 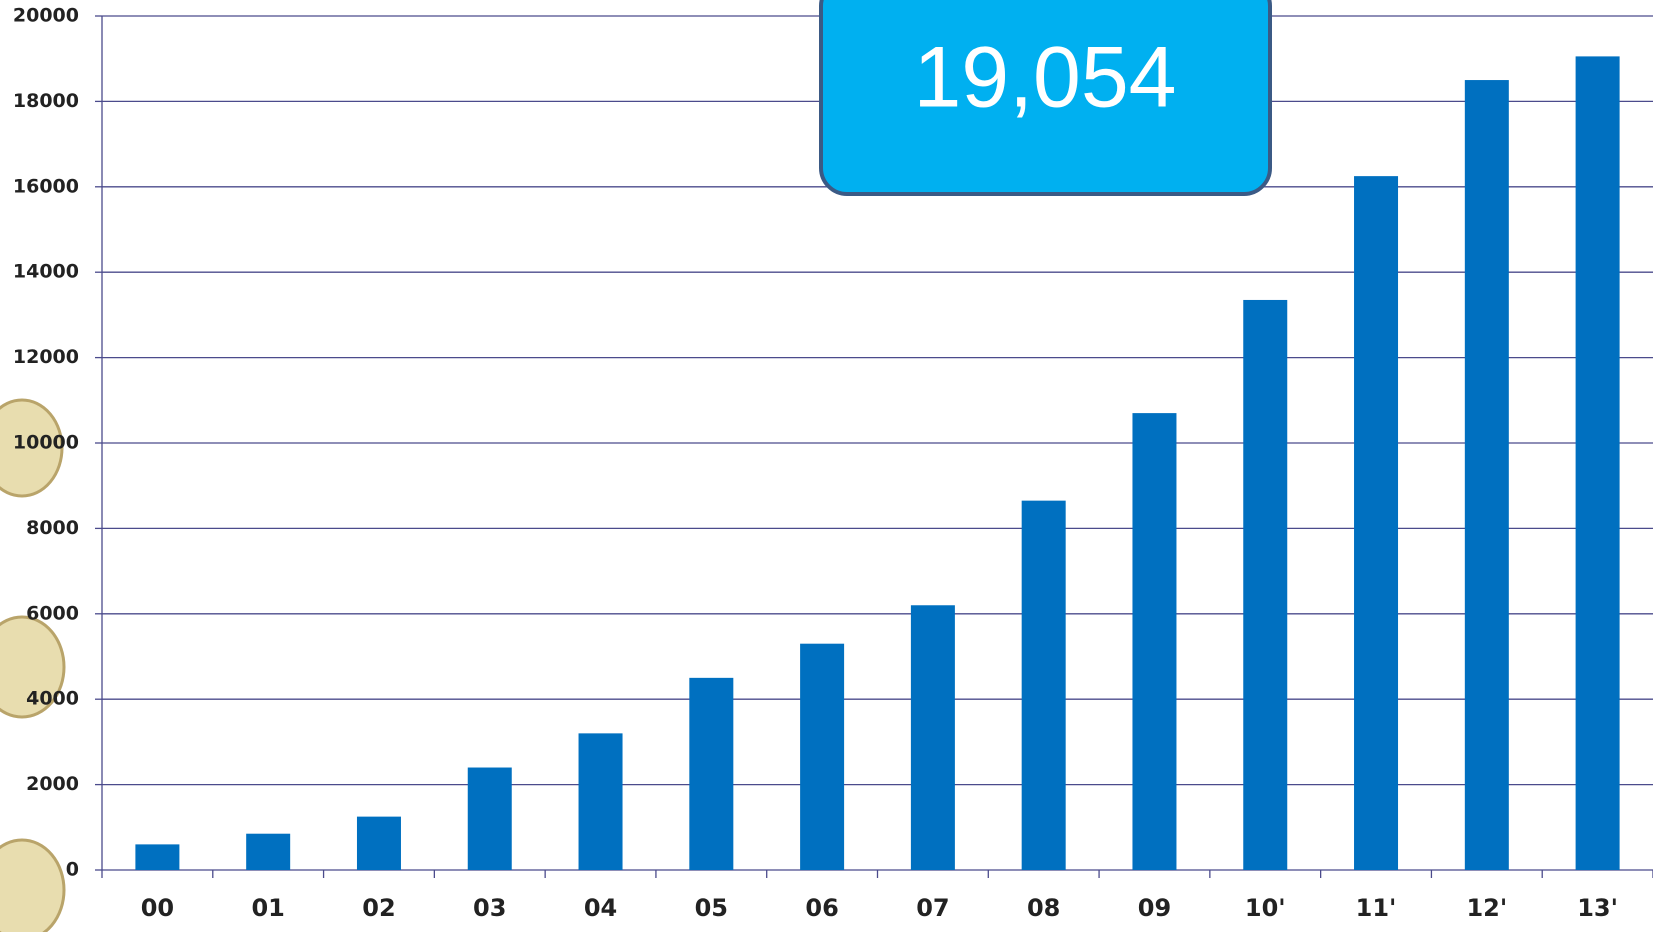 I want to click on y-tick-label: 20000, so click(x=46, y=16).